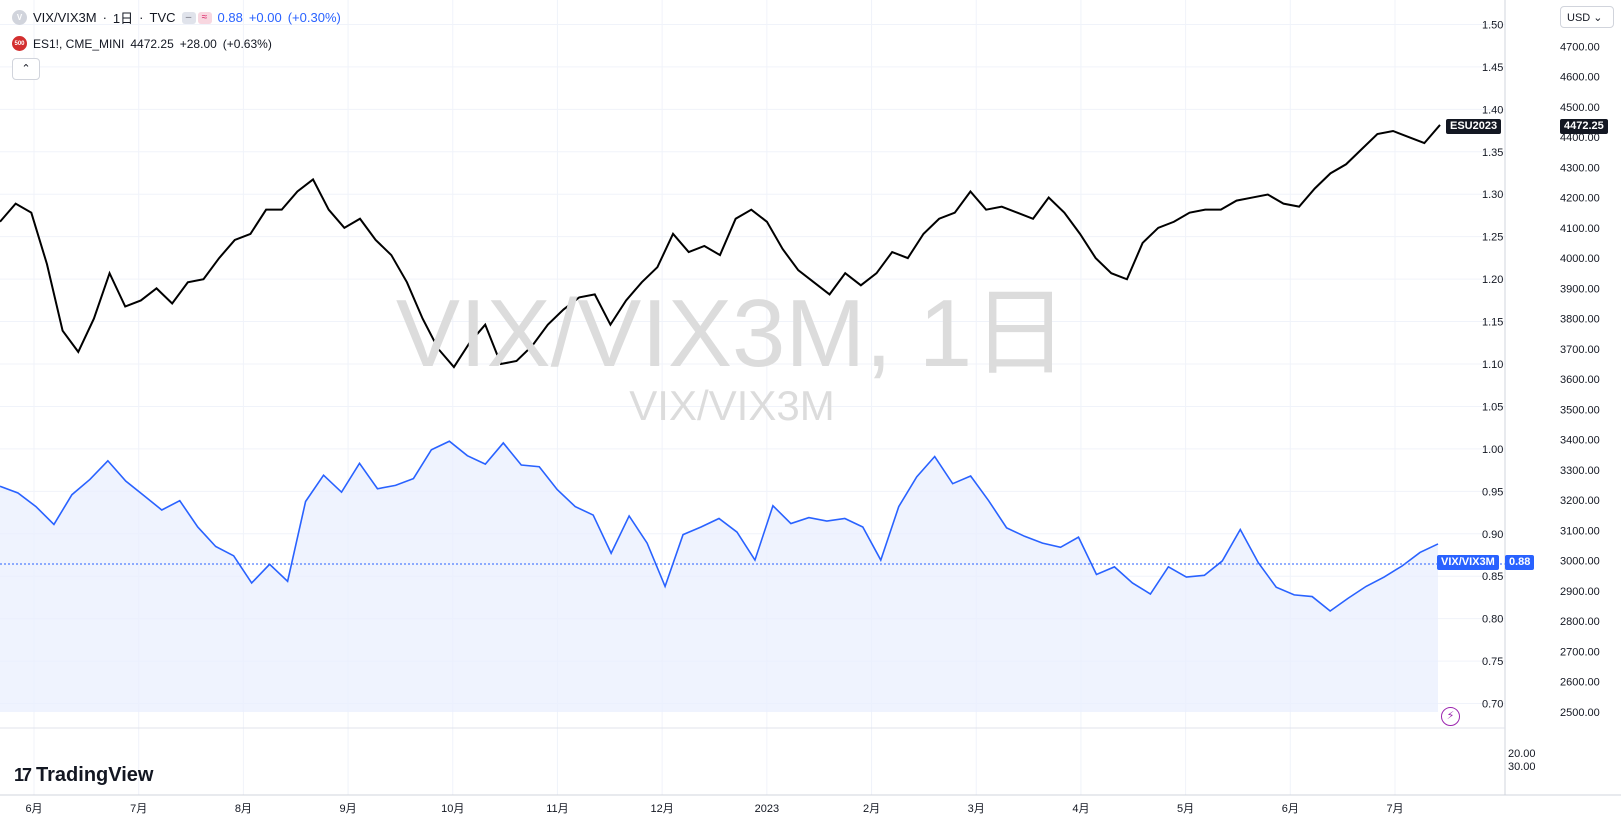 This screenshot has height=825, width=1621. Describe the element at coordinates (1492, 280) in the screenshot. I see `left-axis-tick-label: 1.20` at that location.